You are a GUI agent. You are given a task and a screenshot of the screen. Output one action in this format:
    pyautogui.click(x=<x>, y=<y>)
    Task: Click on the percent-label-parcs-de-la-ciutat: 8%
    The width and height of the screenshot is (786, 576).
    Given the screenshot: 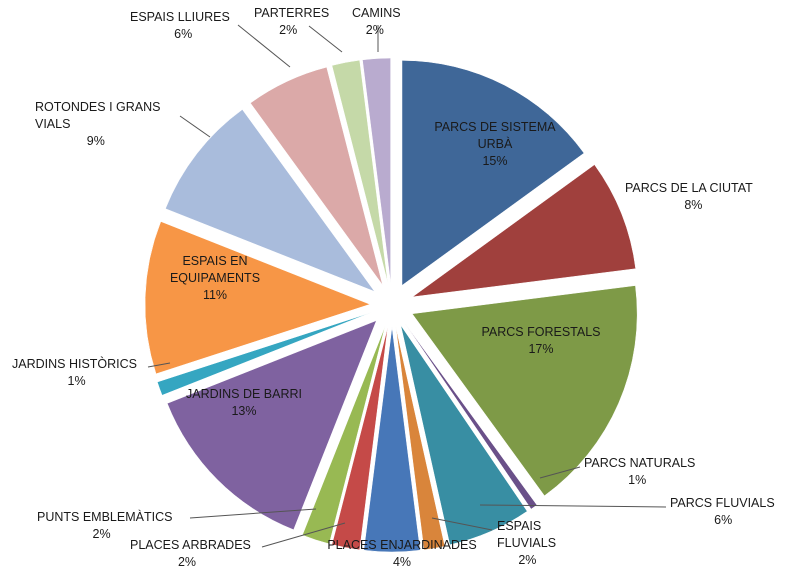 What is the action you would take?
    pyautogui.click(x=693, y=205)
    